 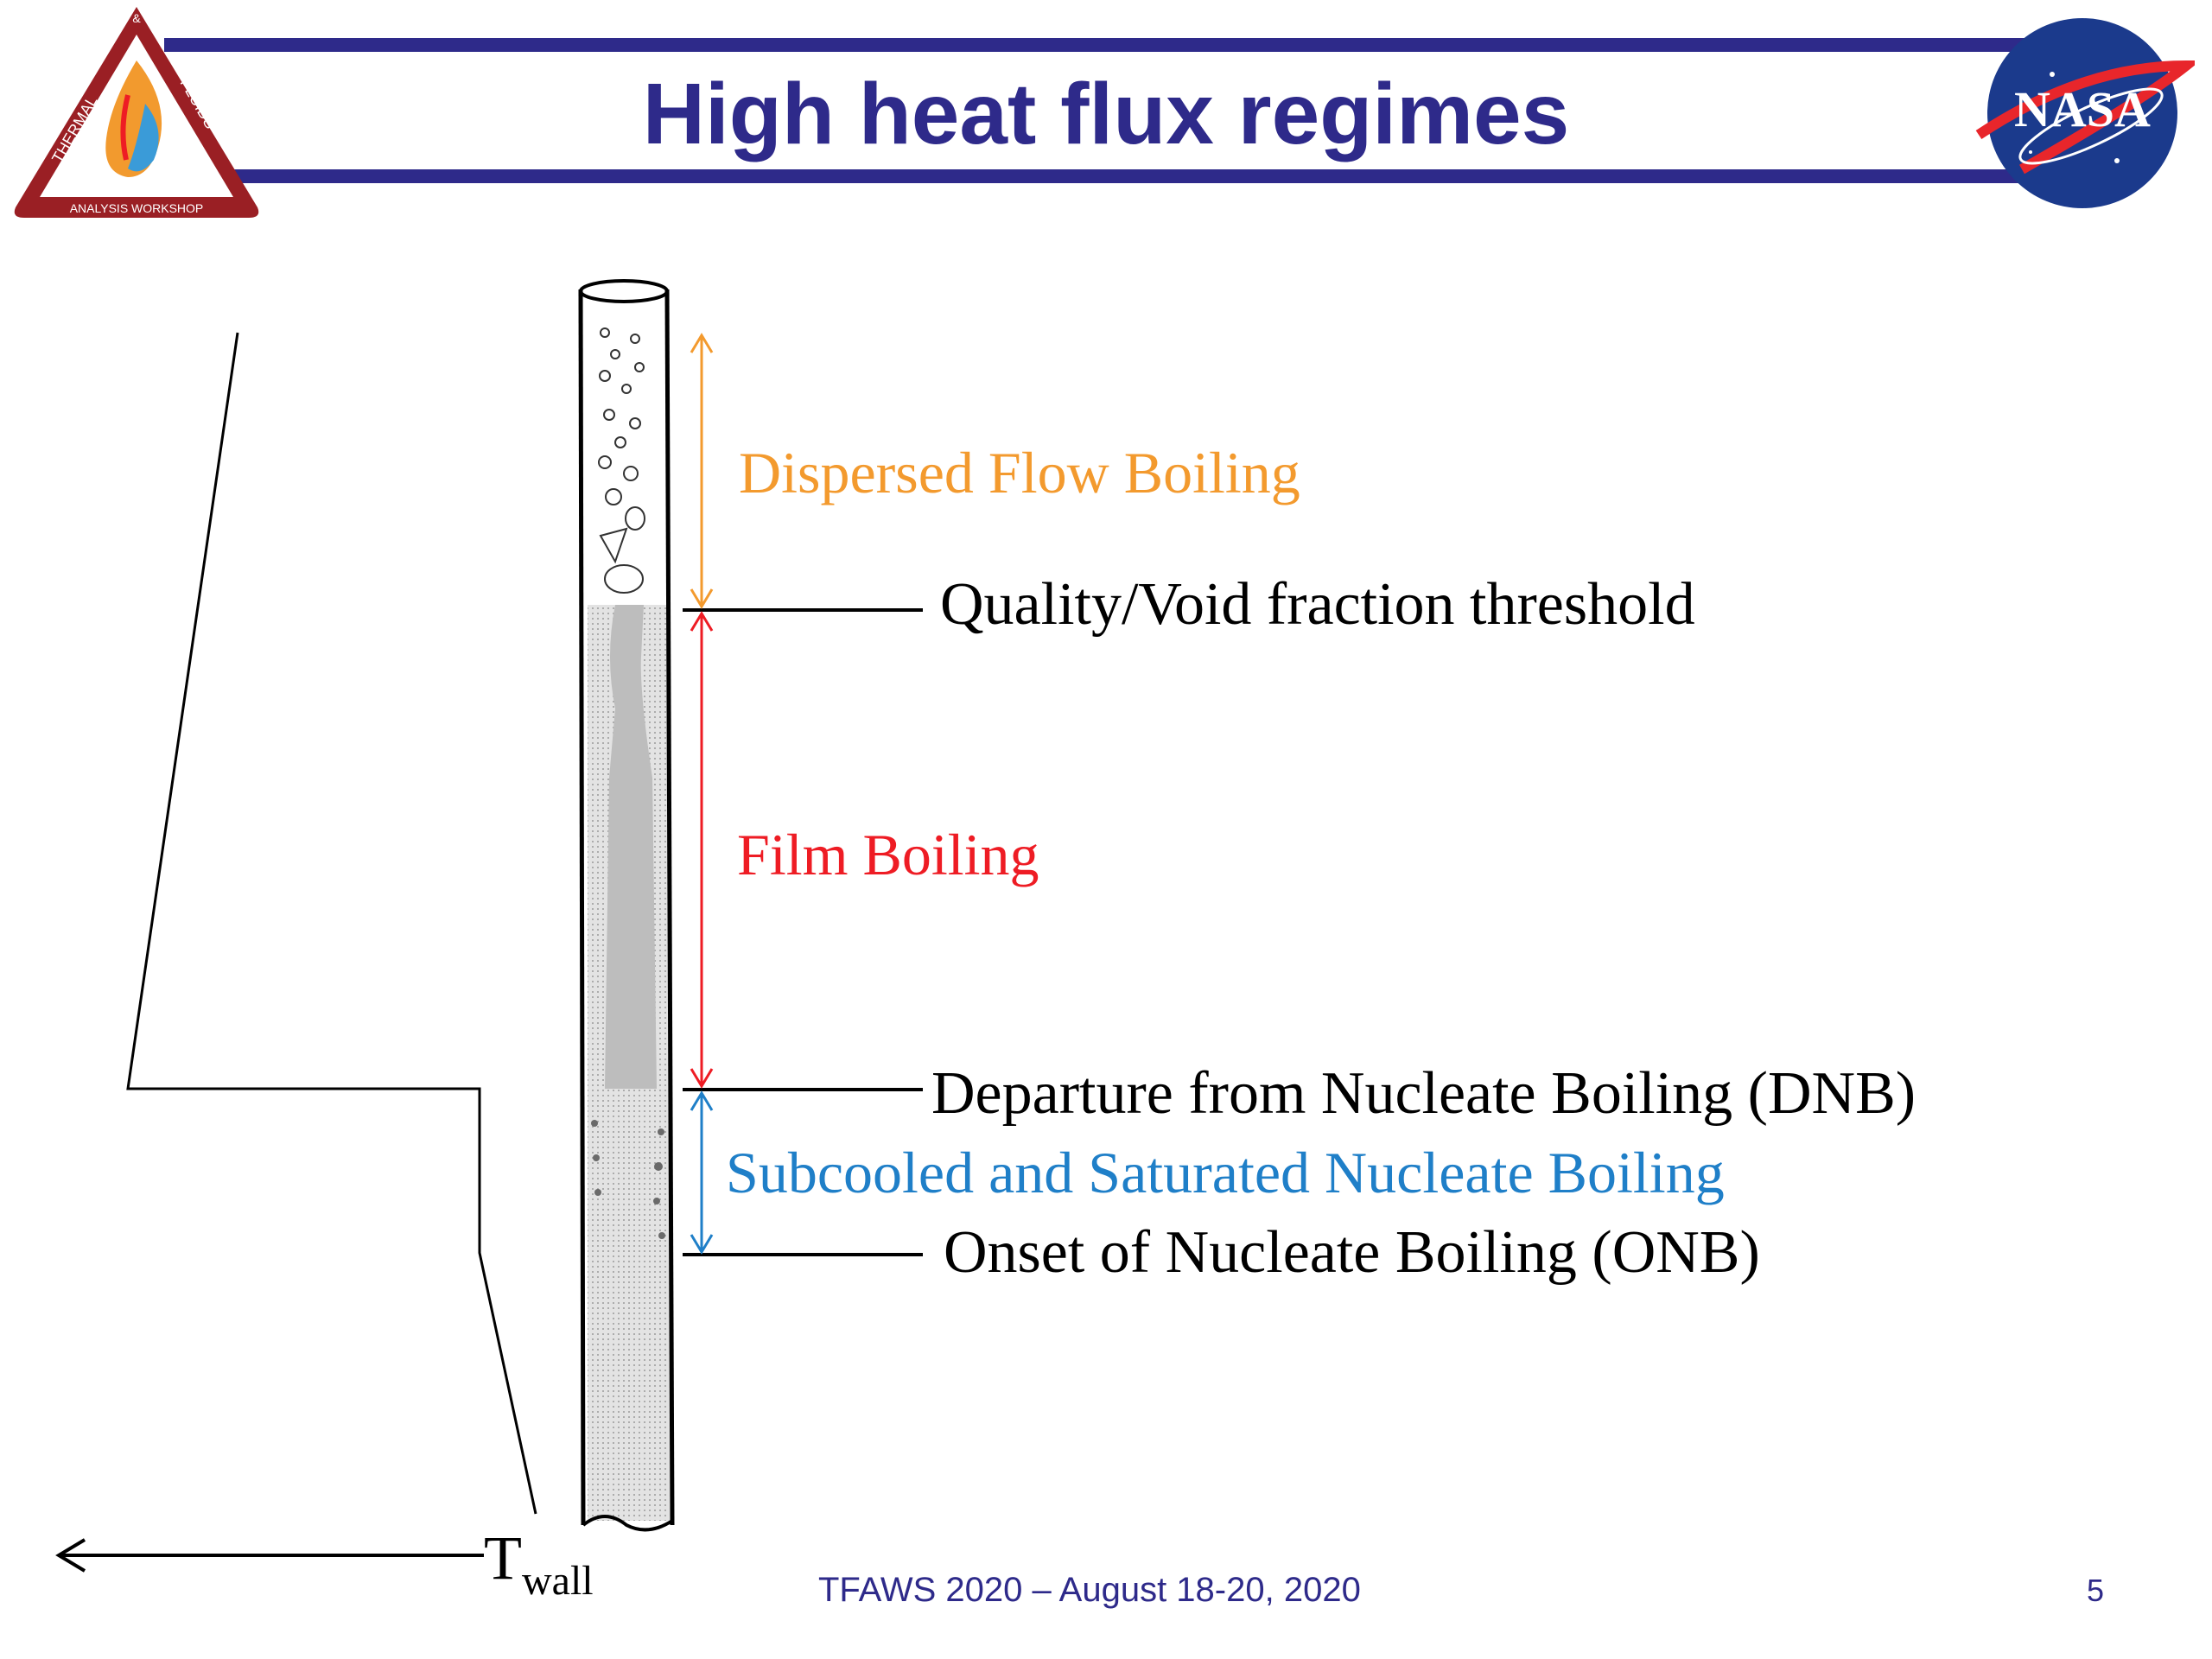 What do you see at coordinates (621, 460) in the screenshot?
I see `dispersed-droplets` at bounding box center [621, 460].